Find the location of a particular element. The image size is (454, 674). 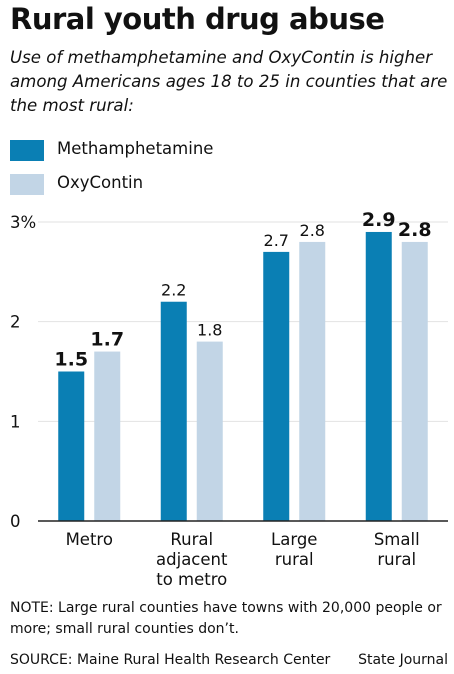

x-tick-label: Metro is located at coordinates (89, 539).